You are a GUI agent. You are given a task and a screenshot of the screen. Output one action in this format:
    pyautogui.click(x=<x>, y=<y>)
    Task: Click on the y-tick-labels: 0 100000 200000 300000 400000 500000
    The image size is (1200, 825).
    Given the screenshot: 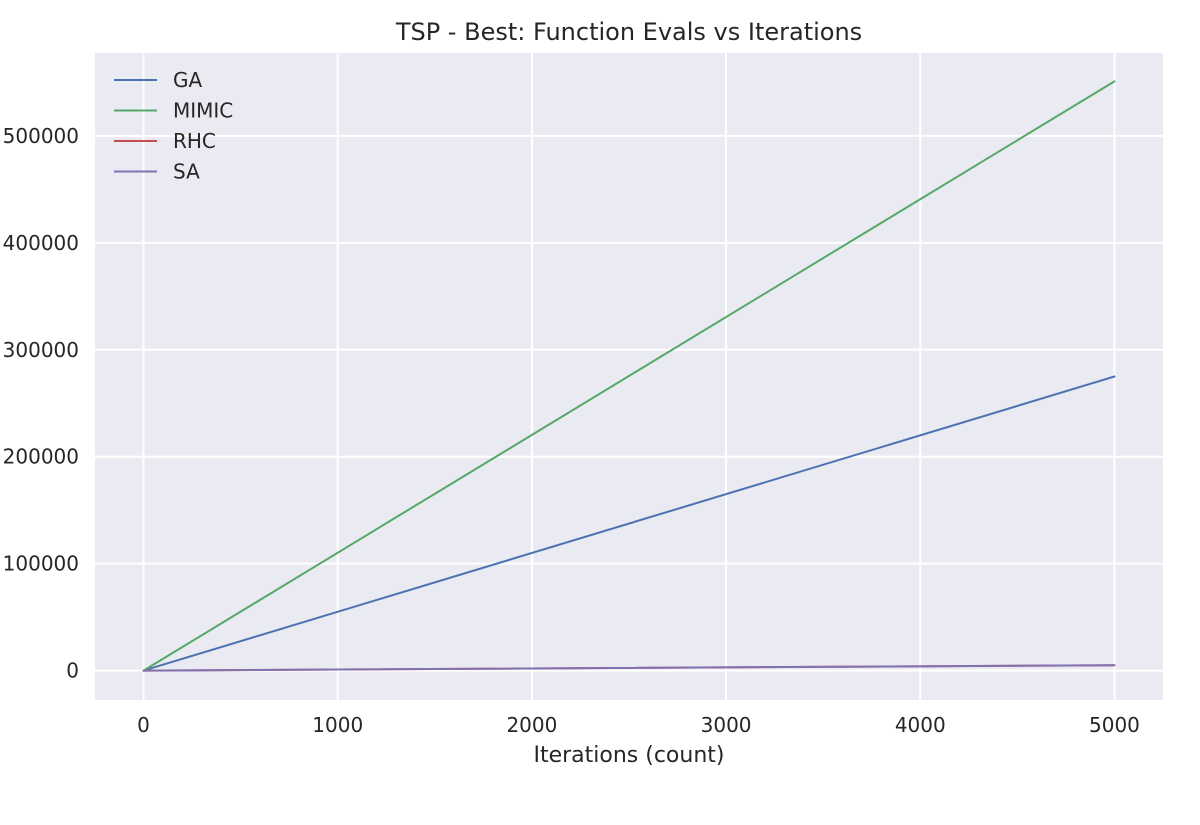 What is the action you would take?
    pyautogui.click(x=41, y=403)
    